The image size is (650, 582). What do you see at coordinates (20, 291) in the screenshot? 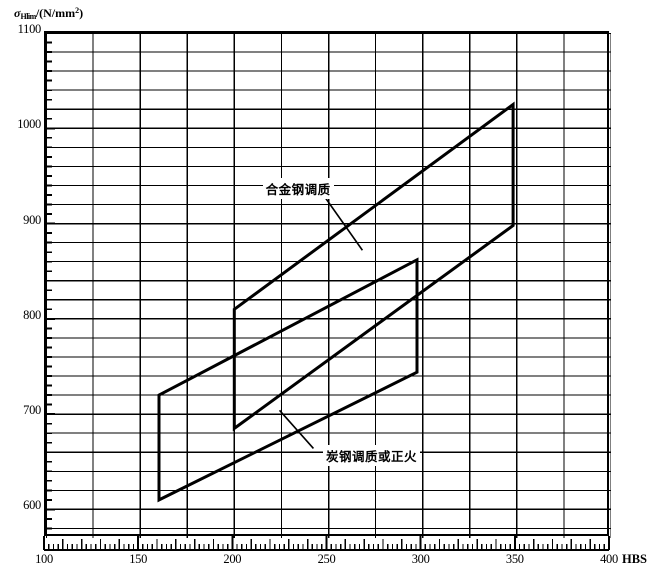
I see `y-axis-ticks: 600 700 800 900 1000 1100` at bounding box center [20, 291].